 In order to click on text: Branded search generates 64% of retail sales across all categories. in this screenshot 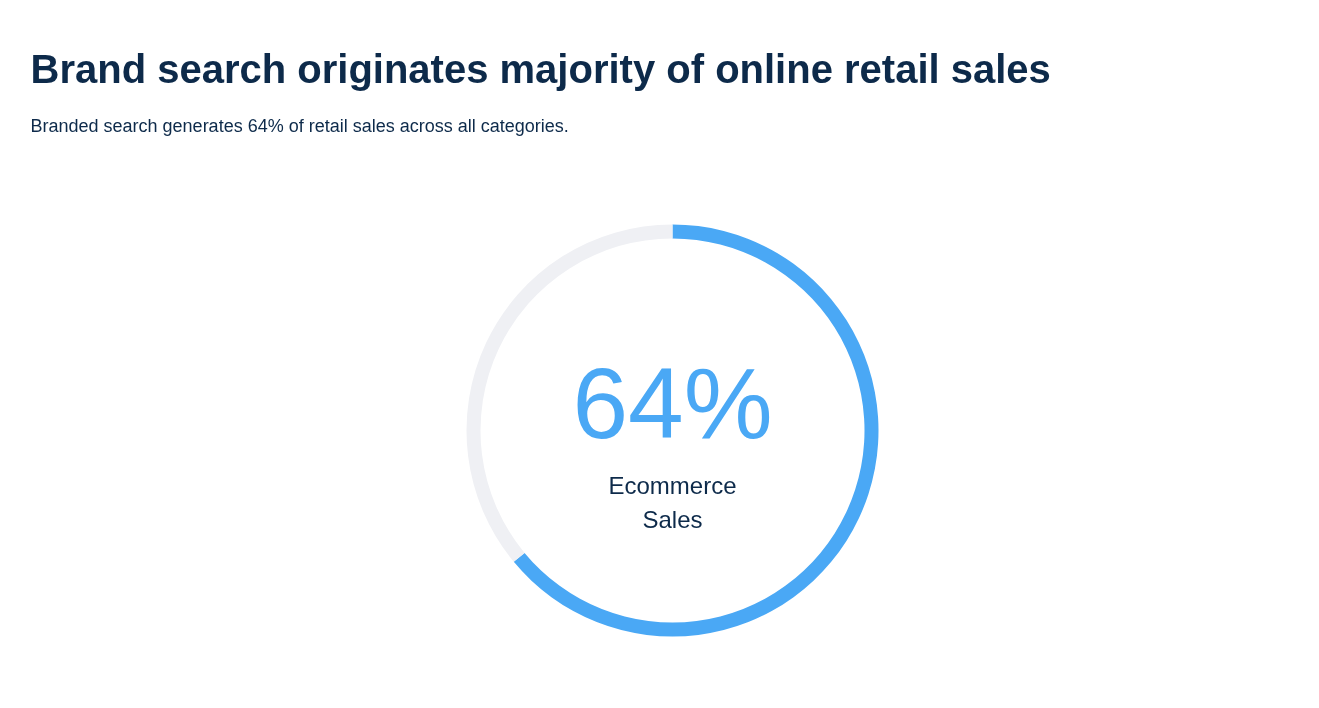, I will do `click(299, 125)`.